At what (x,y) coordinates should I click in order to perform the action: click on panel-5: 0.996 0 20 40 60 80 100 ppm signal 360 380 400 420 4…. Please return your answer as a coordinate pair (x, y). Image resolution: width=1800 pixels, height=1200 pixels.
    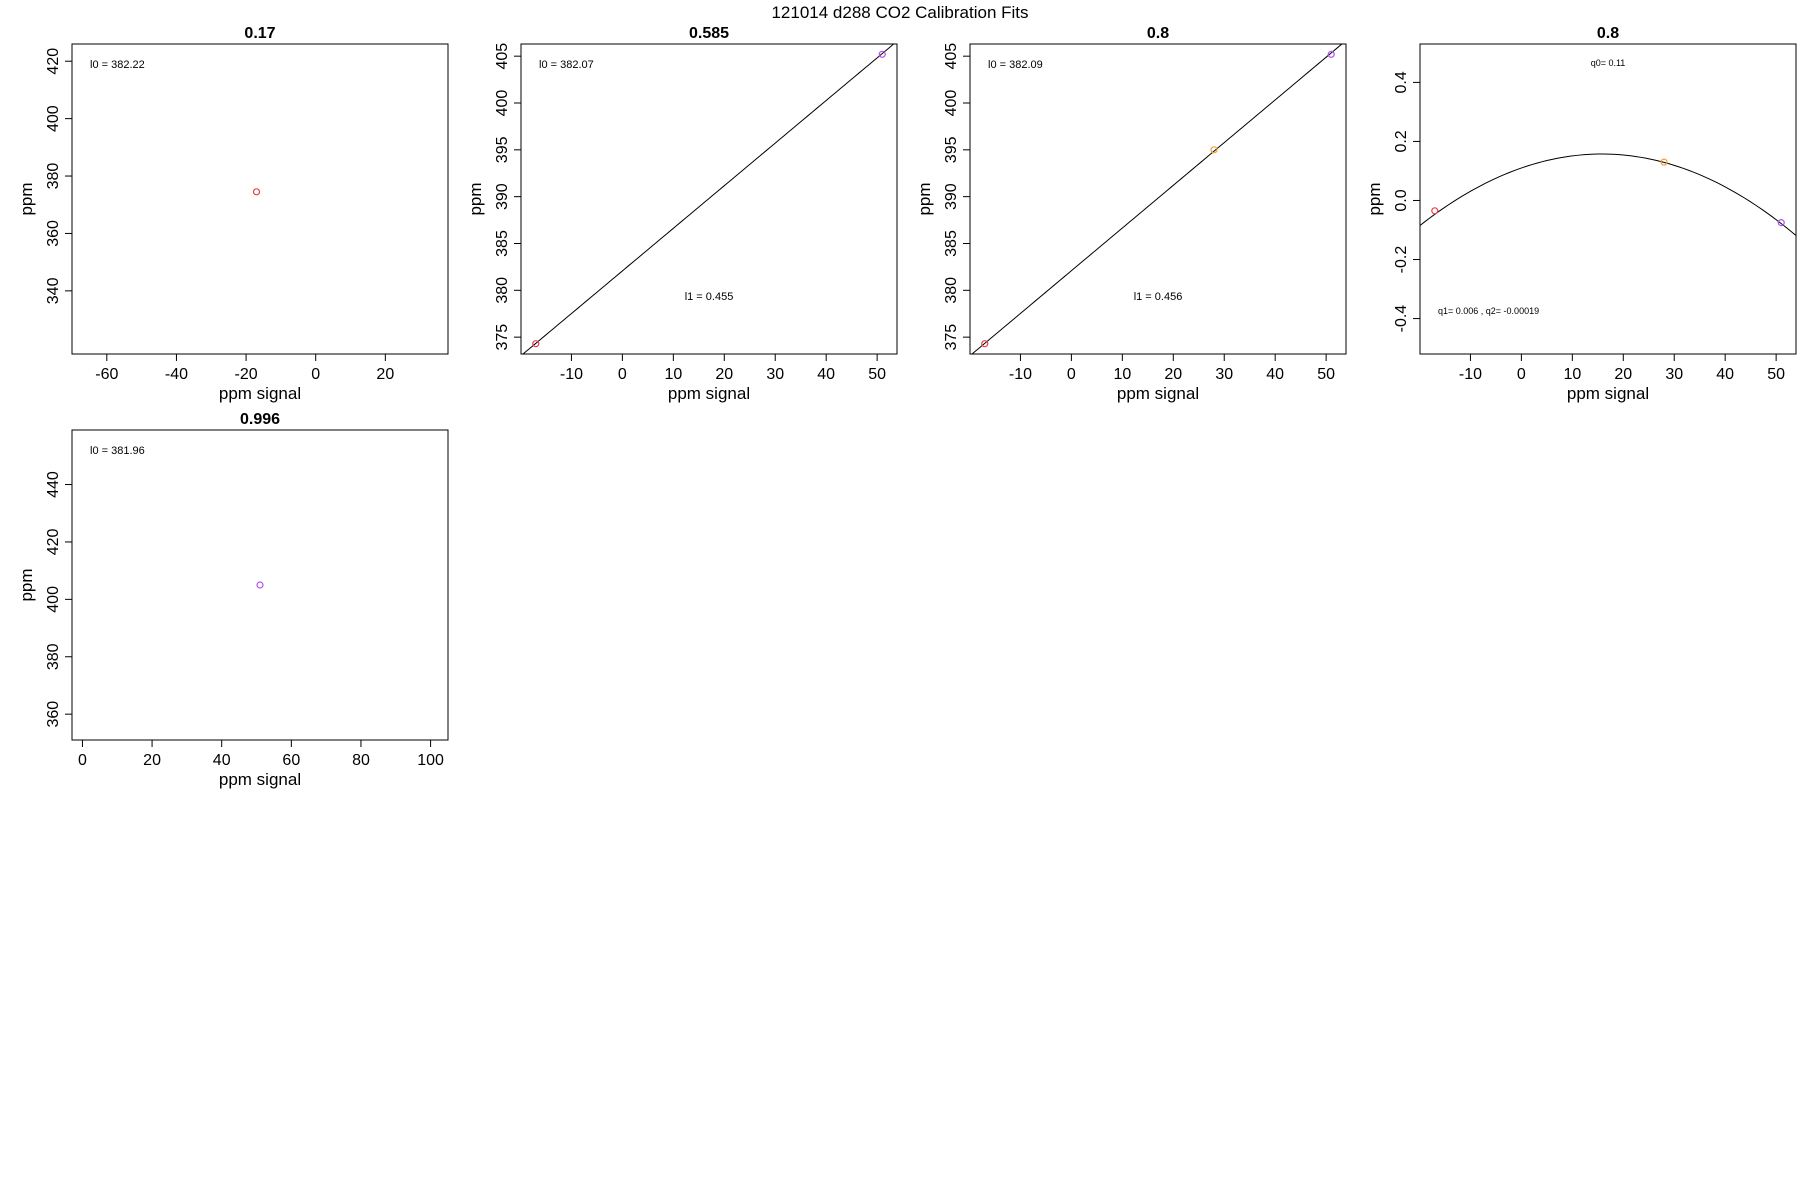
    Looking at the image, I should click on (233, 600).